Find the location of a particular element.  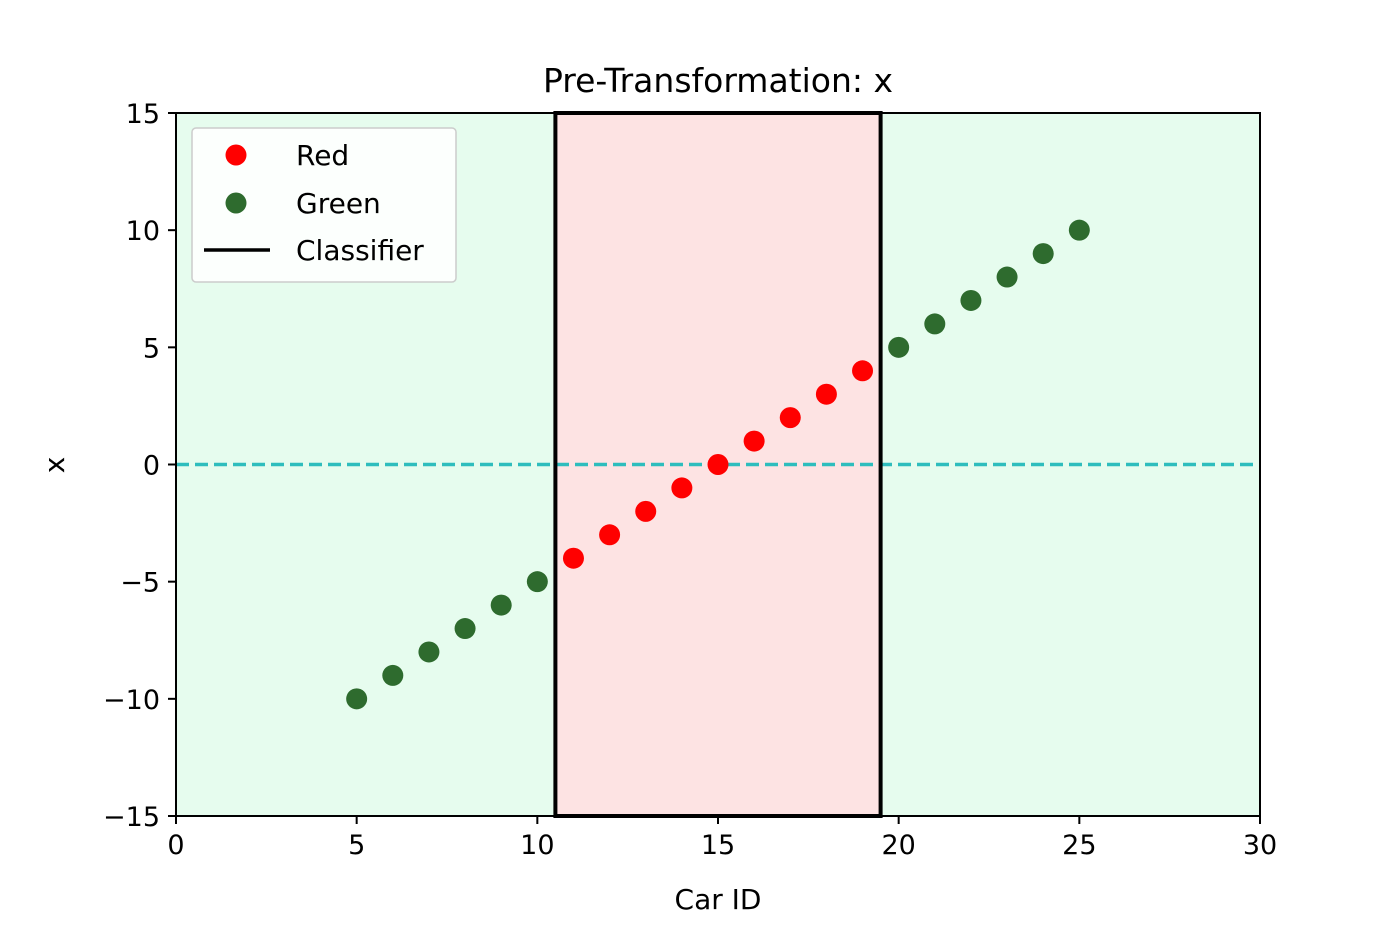

y-tick-label-15: 15 is located at coordinates (143, 114).